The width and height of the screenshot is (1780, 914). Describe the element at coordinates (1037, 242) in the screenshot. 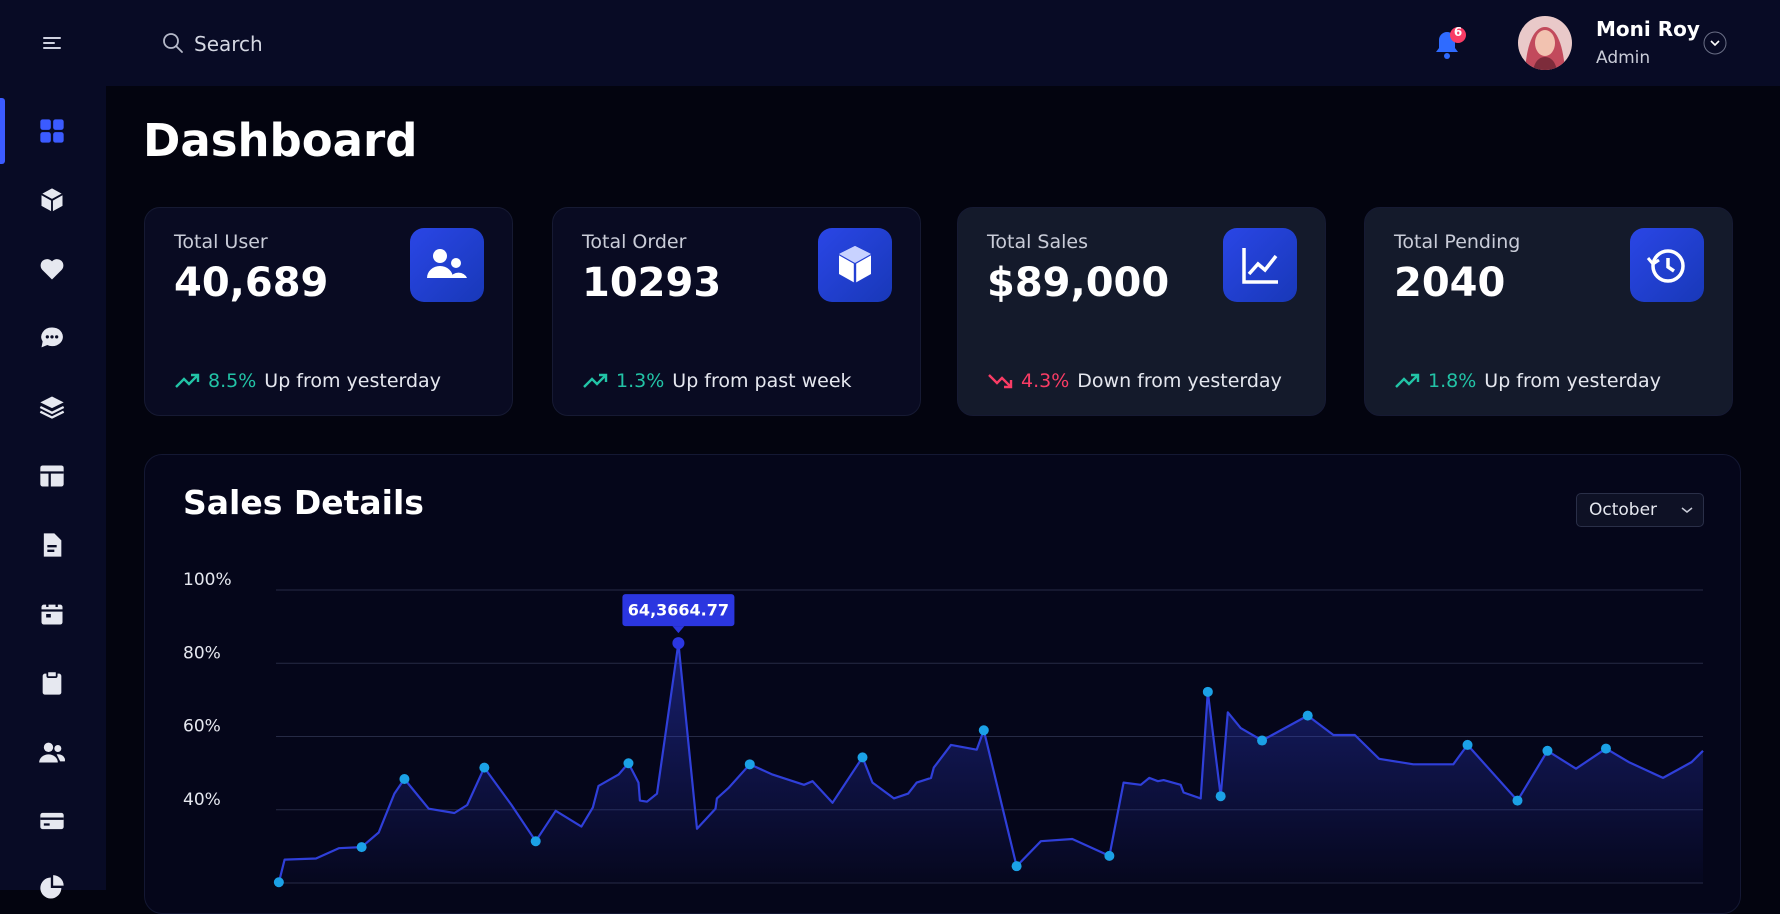

I see `card-title: Total Sales` at that location.